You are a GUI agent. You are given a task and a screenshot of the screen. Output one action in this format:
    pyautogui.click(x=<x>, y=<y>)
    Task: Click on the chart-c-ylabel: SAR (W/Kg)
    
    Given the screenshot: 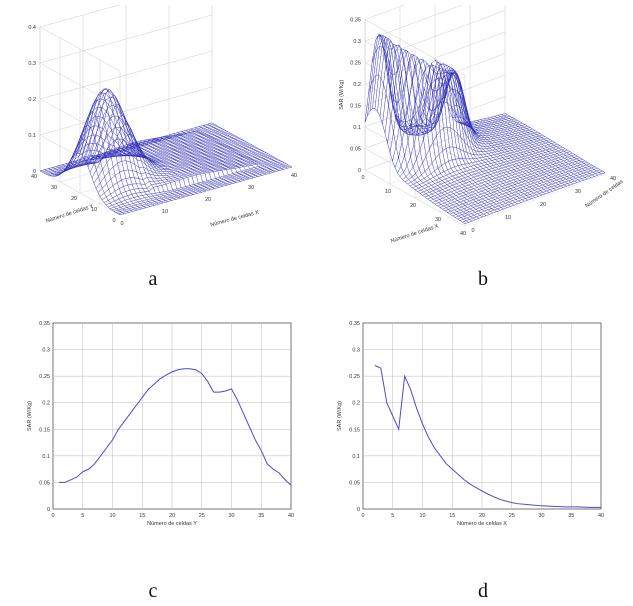 What is the action you would take?
    pyautogui.click(x=30, y=416)
    